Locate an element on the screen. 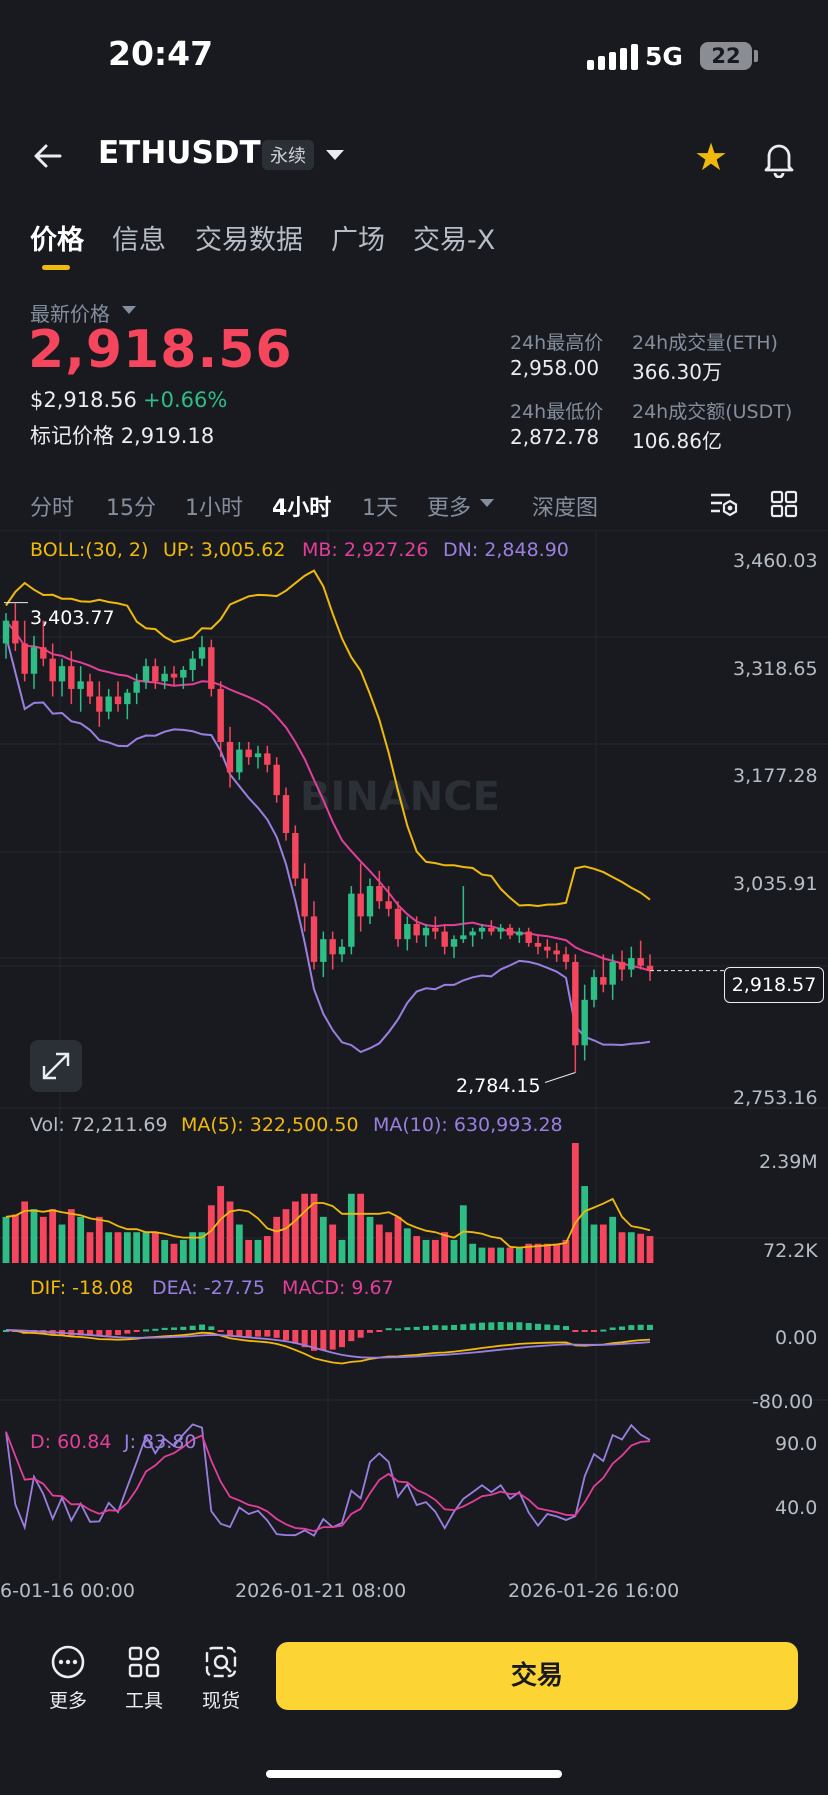 This screenshot has height=1795, width=828. latest-price-label: 最新价格 is located at coordinates (70, 314).